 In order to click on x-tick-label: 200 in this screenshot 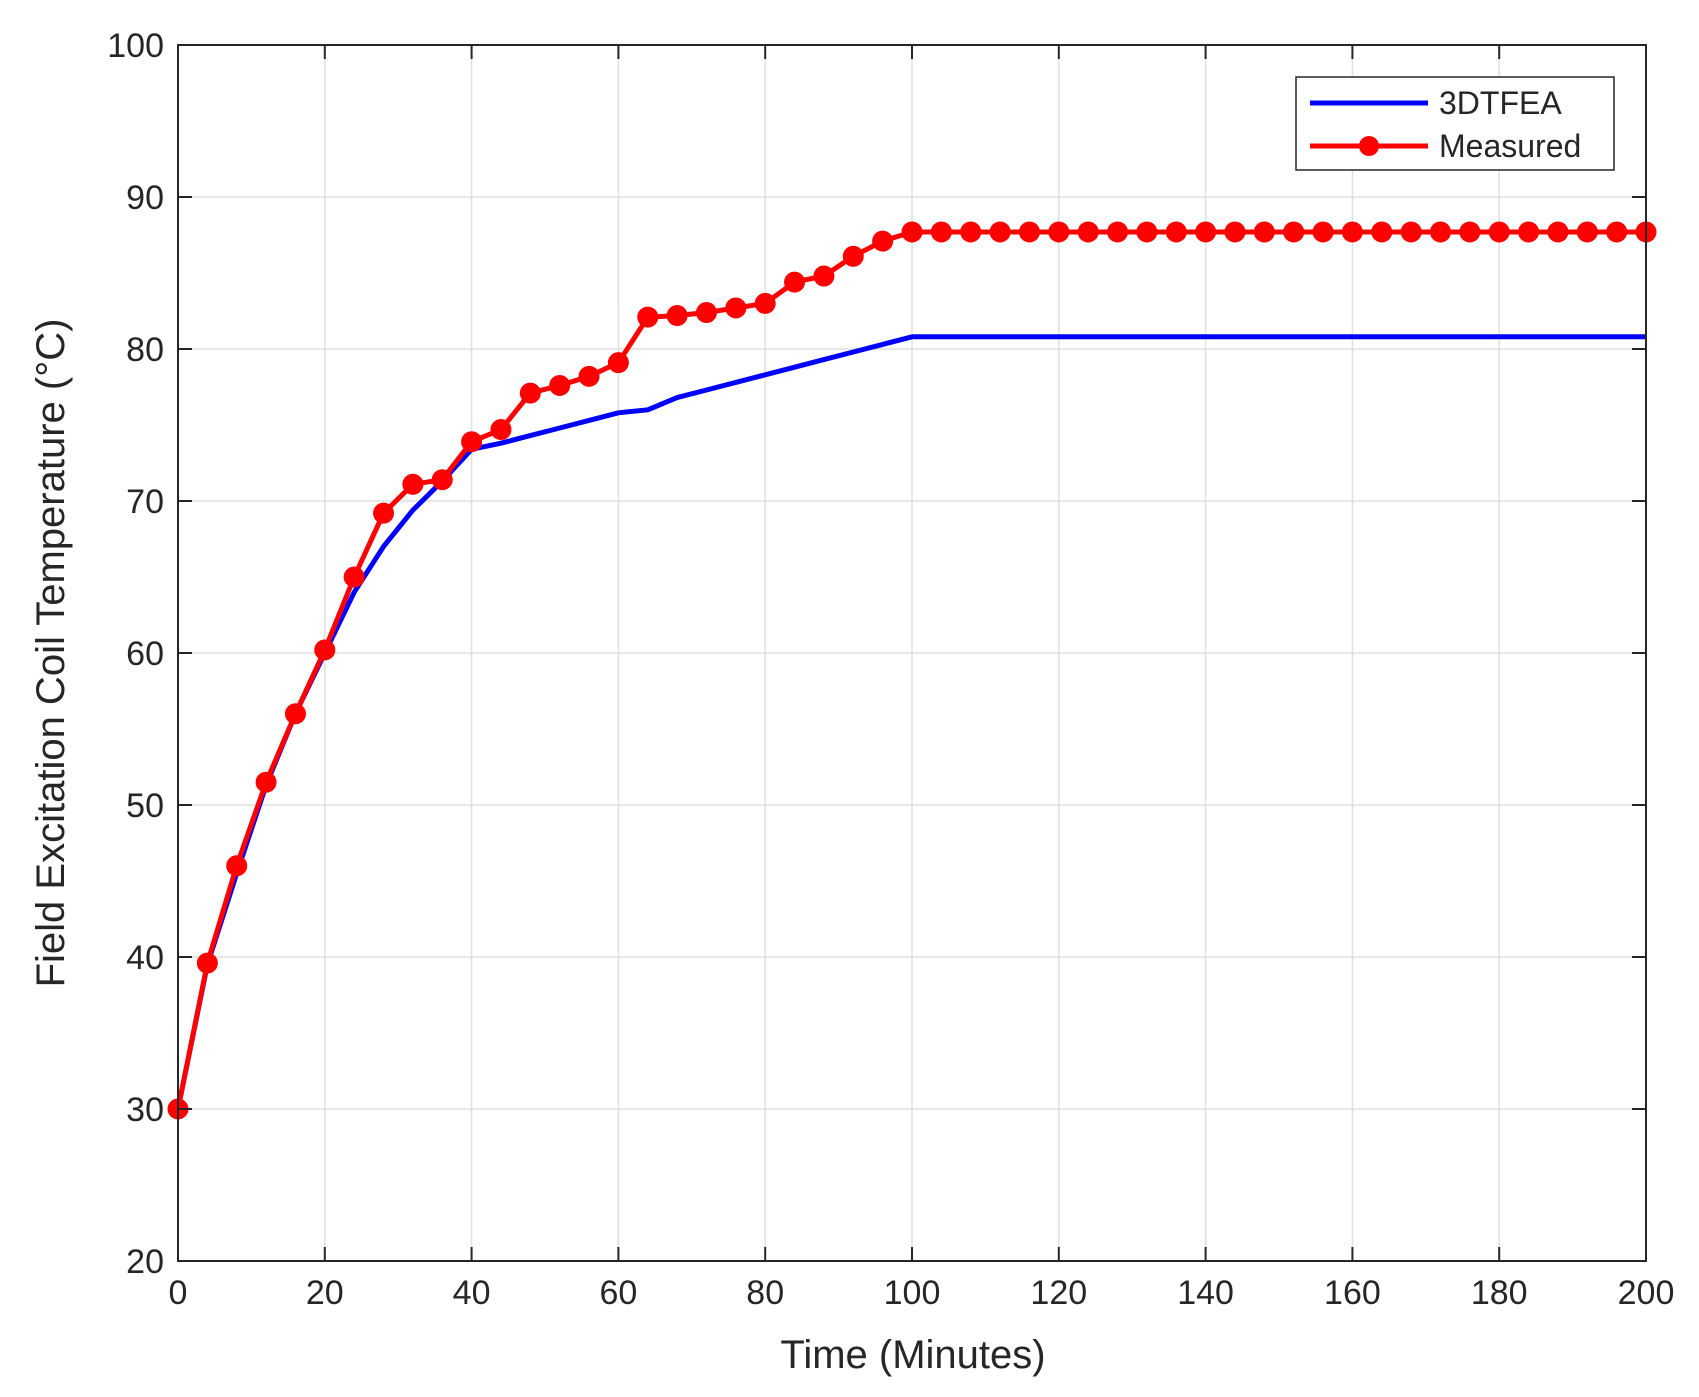, I will do `click(1646, 1293)`.